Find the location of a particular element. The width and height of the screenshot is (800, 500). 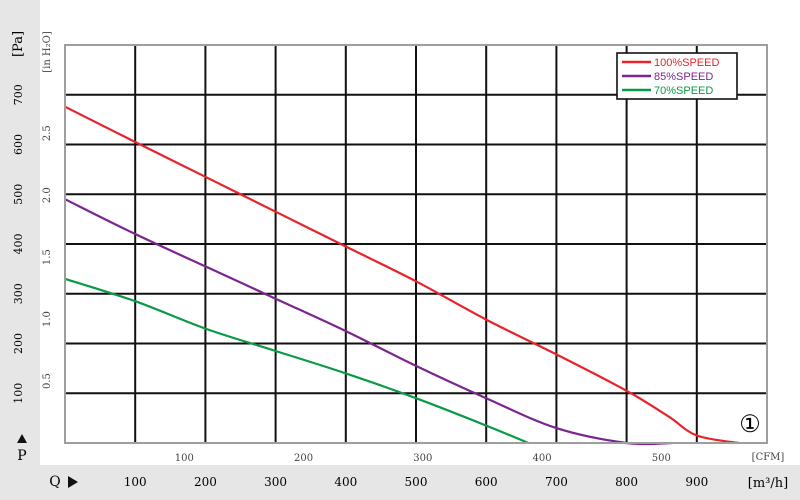

m3h-tick-label-700: 700 is located at coordinates (556, 482).